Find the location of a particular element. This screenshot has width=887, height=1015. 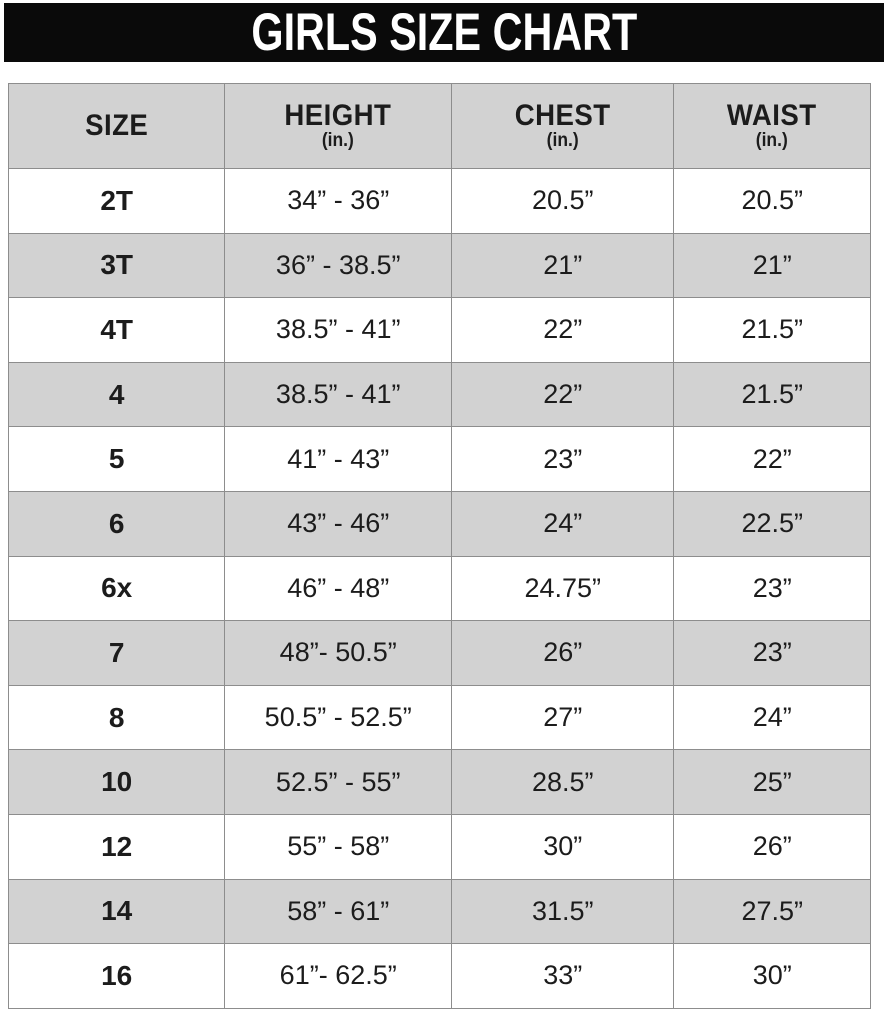

chest-cell: 26” is located at coordinates (563, 653).